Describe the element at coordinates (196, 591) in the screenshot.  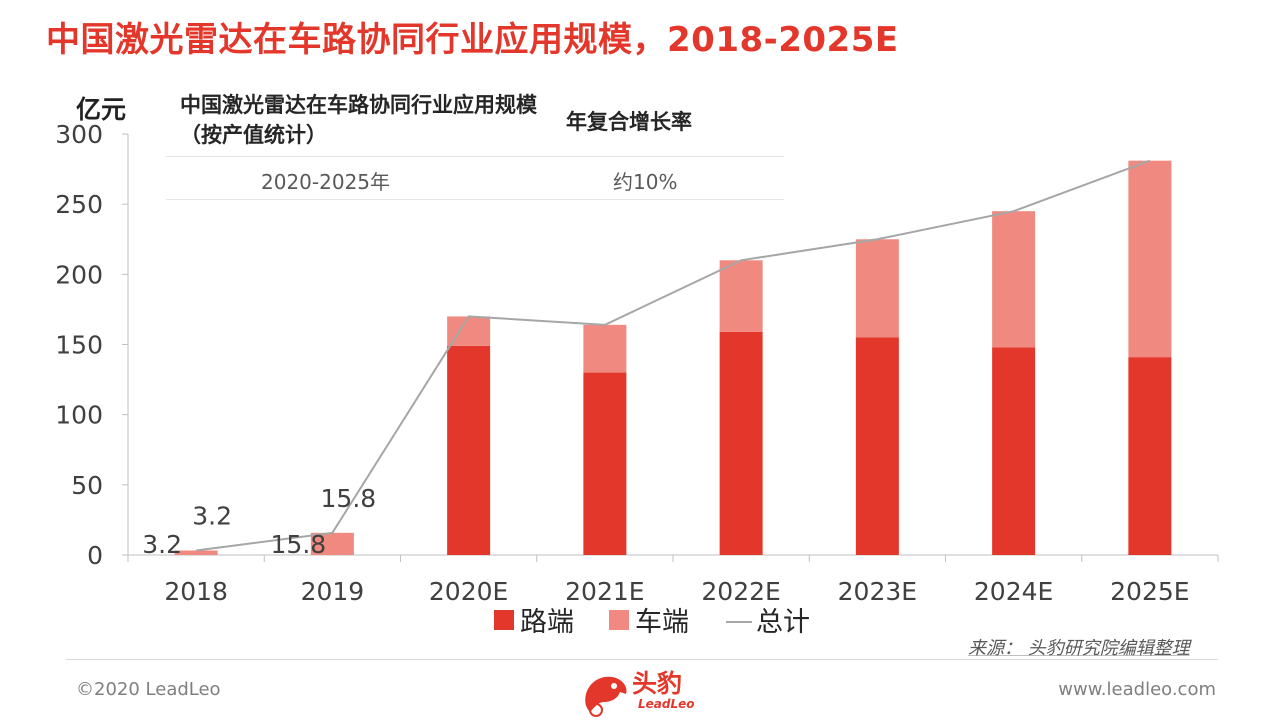
I see `x-tick-label: 2018` at that location.